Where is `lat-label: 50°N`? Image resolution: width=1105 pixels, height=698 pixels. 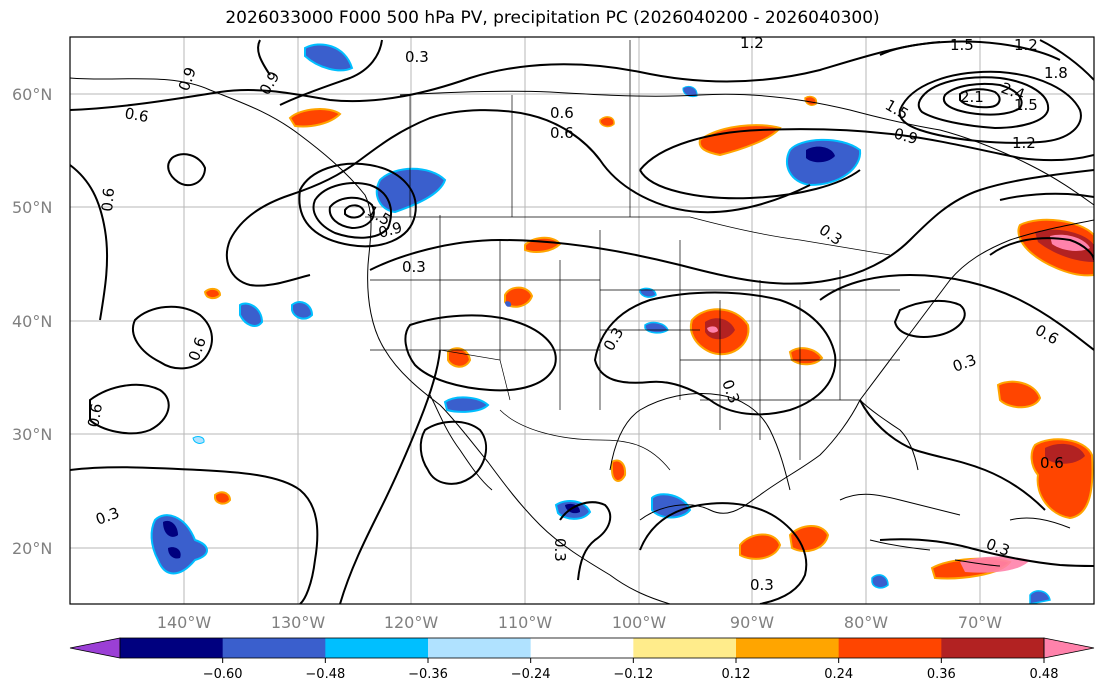
lat-label: 50°N is located at coordinates (32, 207).